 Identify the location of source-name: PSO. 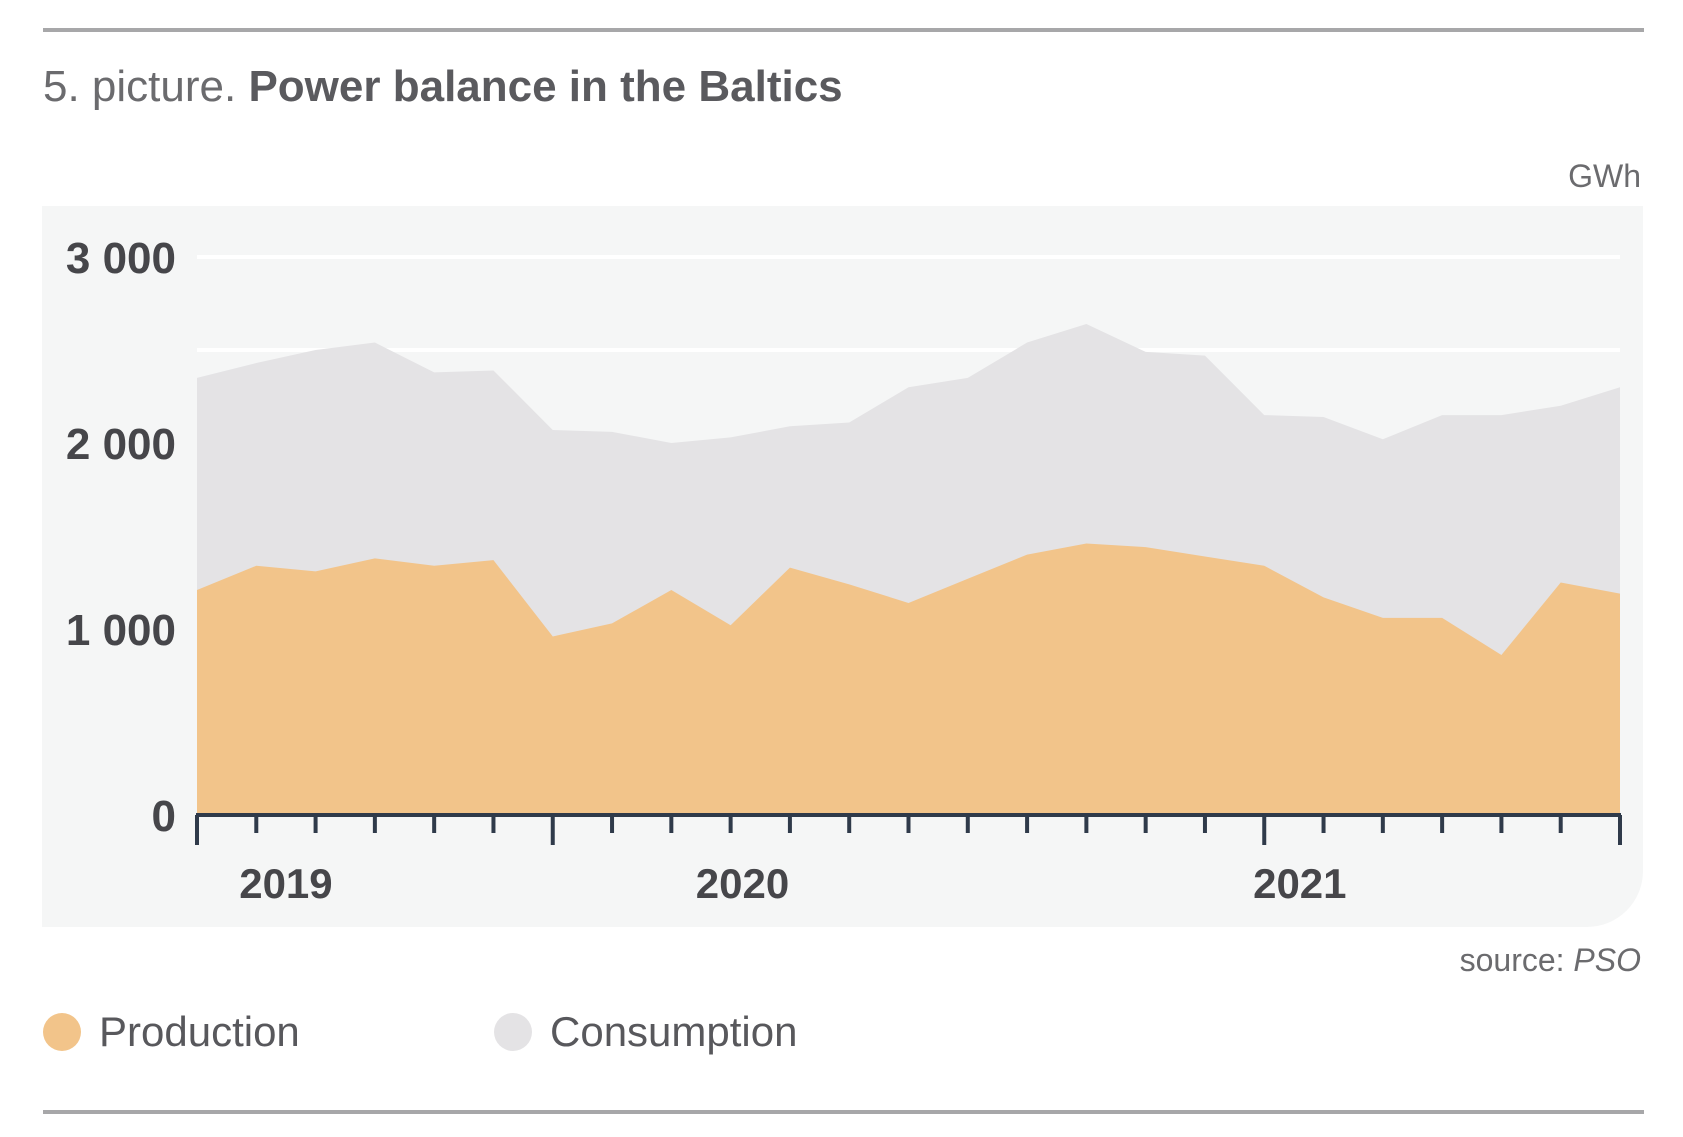
(1607, 960).